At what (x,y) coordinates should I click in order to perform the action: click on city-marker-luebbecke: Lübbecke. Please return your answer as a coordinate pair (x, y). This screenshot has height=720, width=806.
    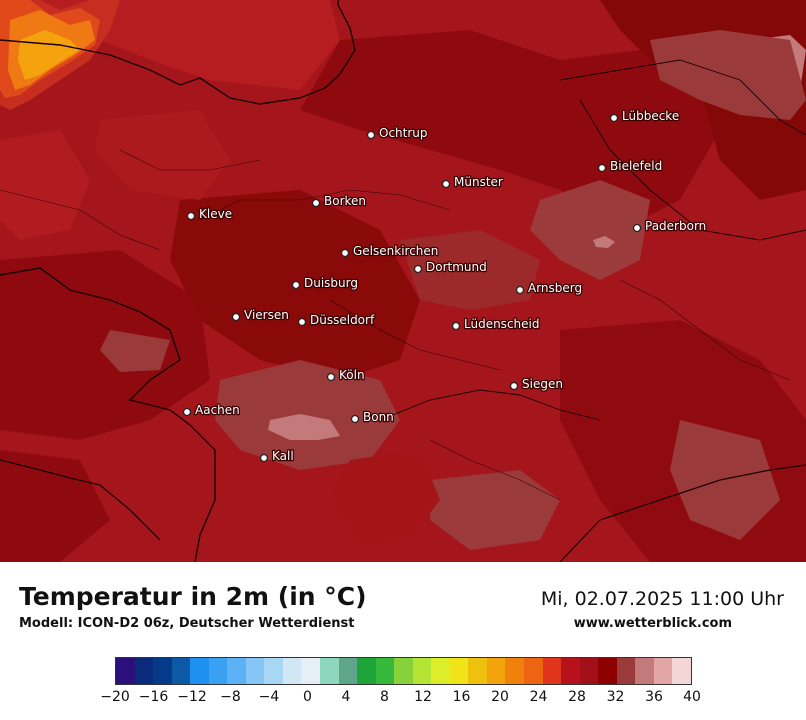
    Looking at the image, I should click on (645, 116).